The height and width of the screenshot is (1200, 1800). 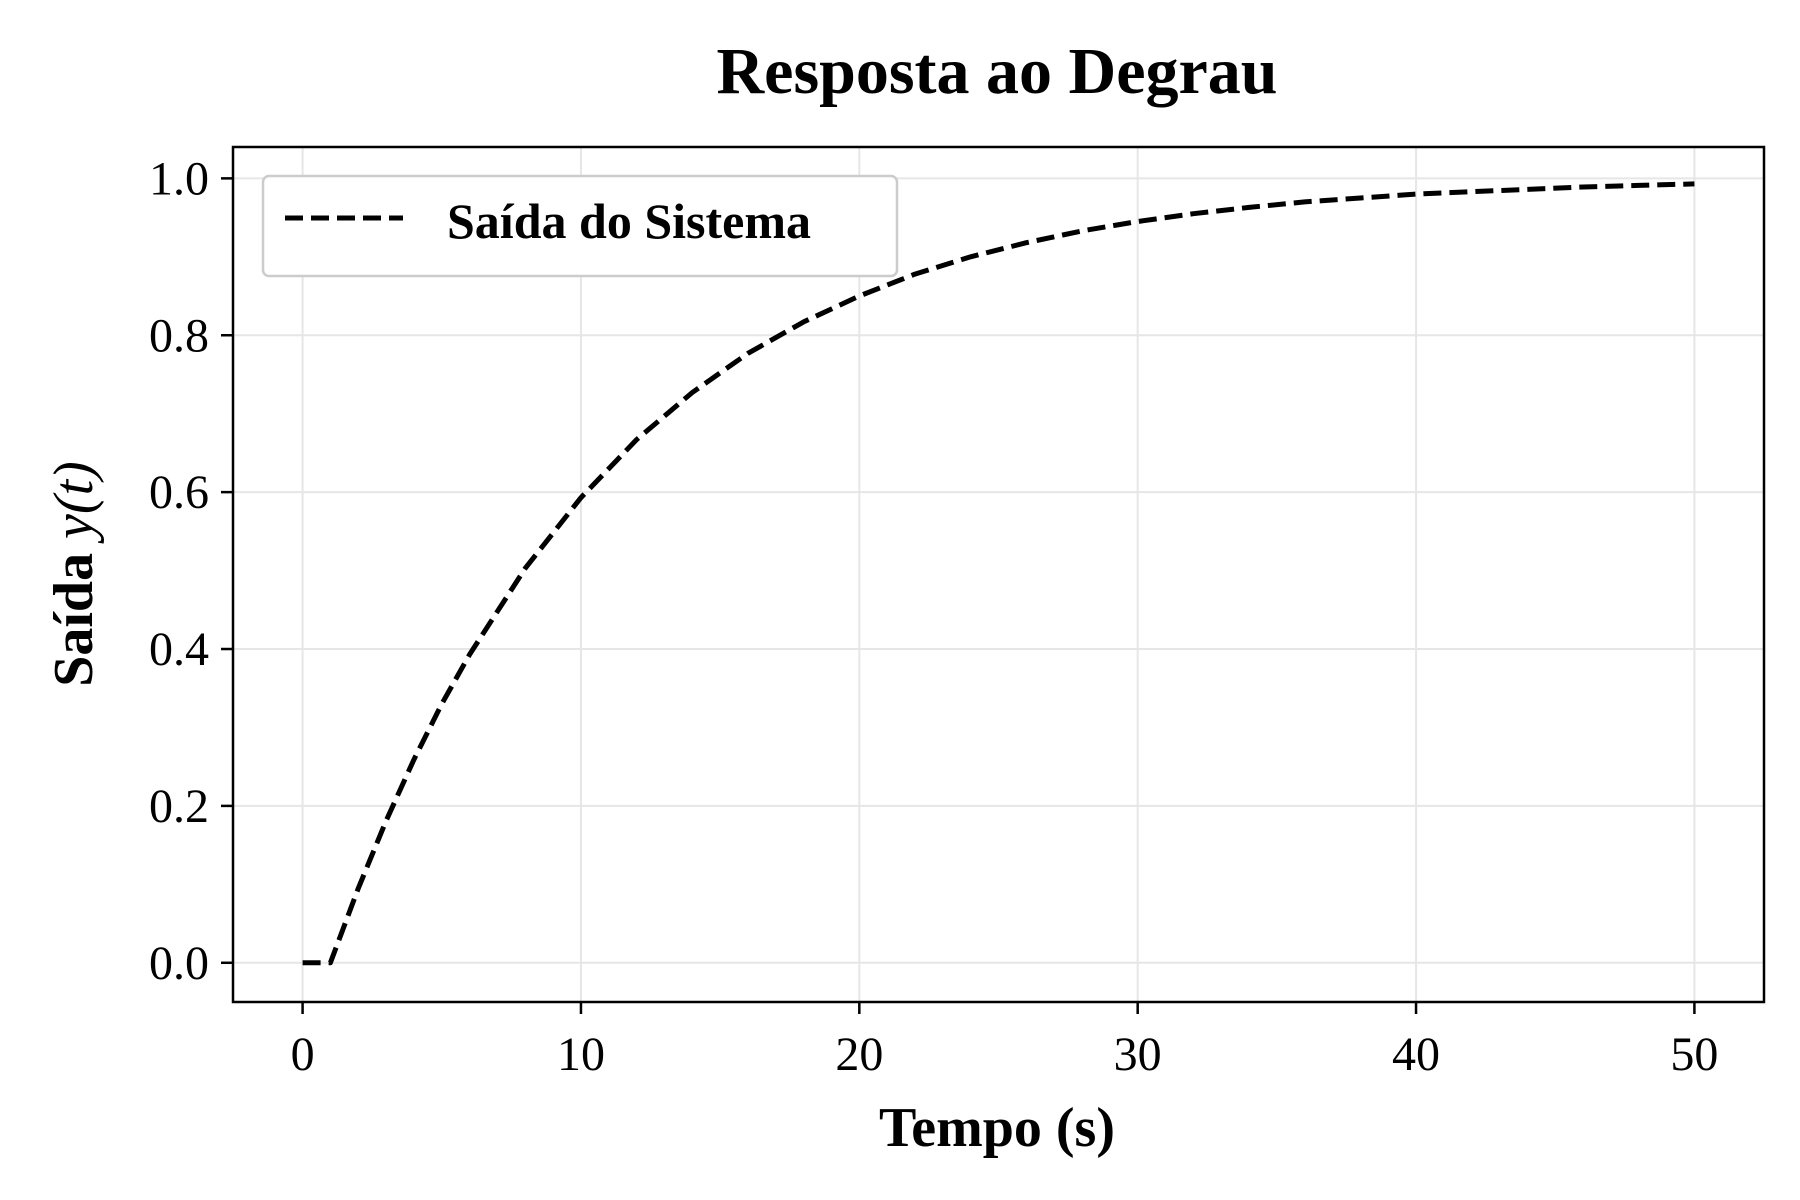 I want to click on chart-title: Resposta ao Degrau, so click(x=997, y=71).